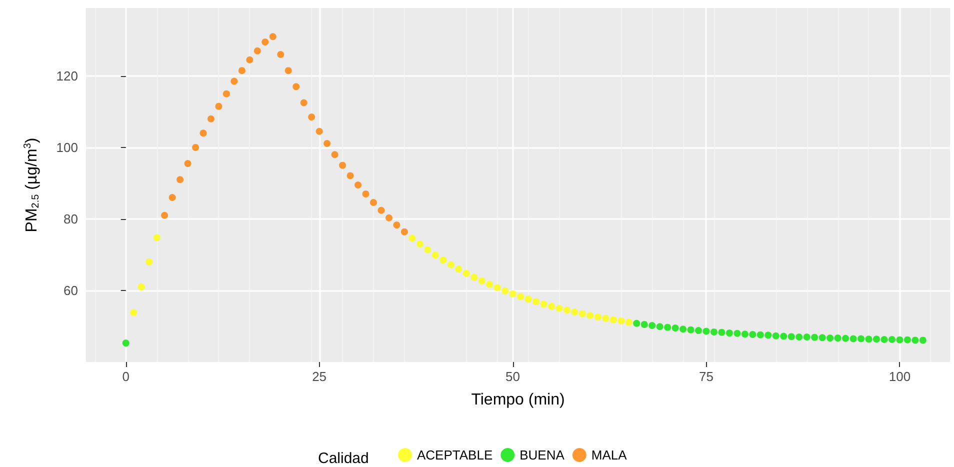  Describe the element at coordinates (32, 185) in the screenshot. I see `y-axis-title: PM2.5 (µg/m3)` at that location.